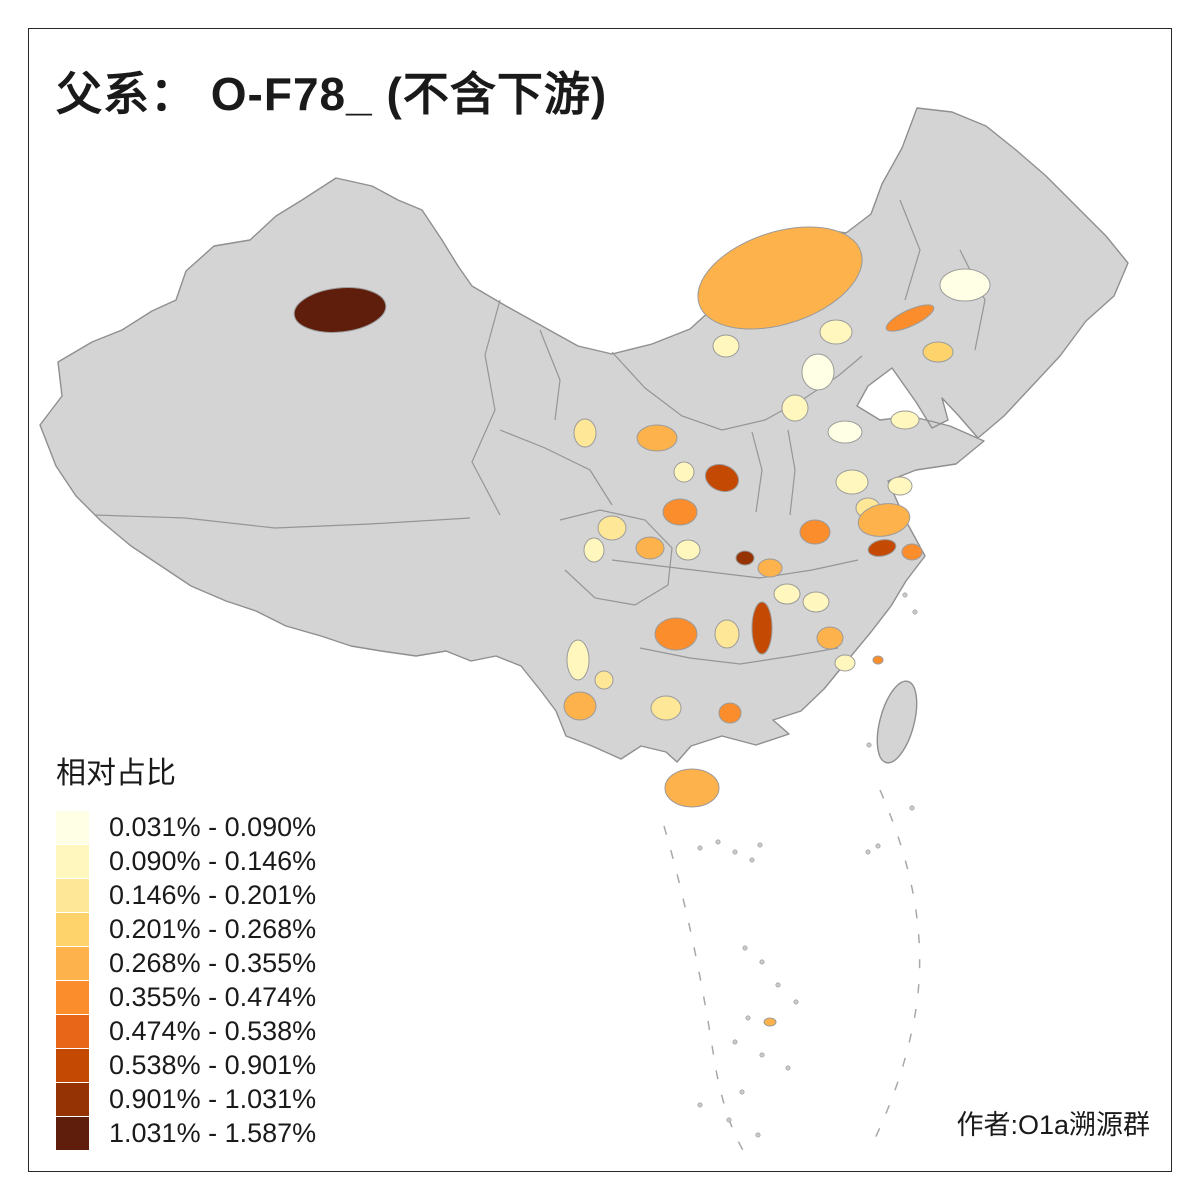 This screenshot has height=1200, width=1200. What do you see at coordinates (213, 1132) in the screenshot?
I see `legend-label: 1.031% - 1.587%` at bounding box center [213, 1132].